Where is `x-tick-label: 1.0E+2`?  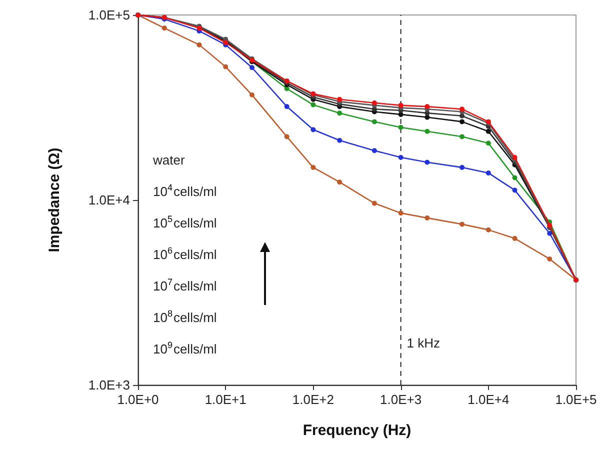 x-tick-label: 1.0E+2 is located at coordinates (313, 399).